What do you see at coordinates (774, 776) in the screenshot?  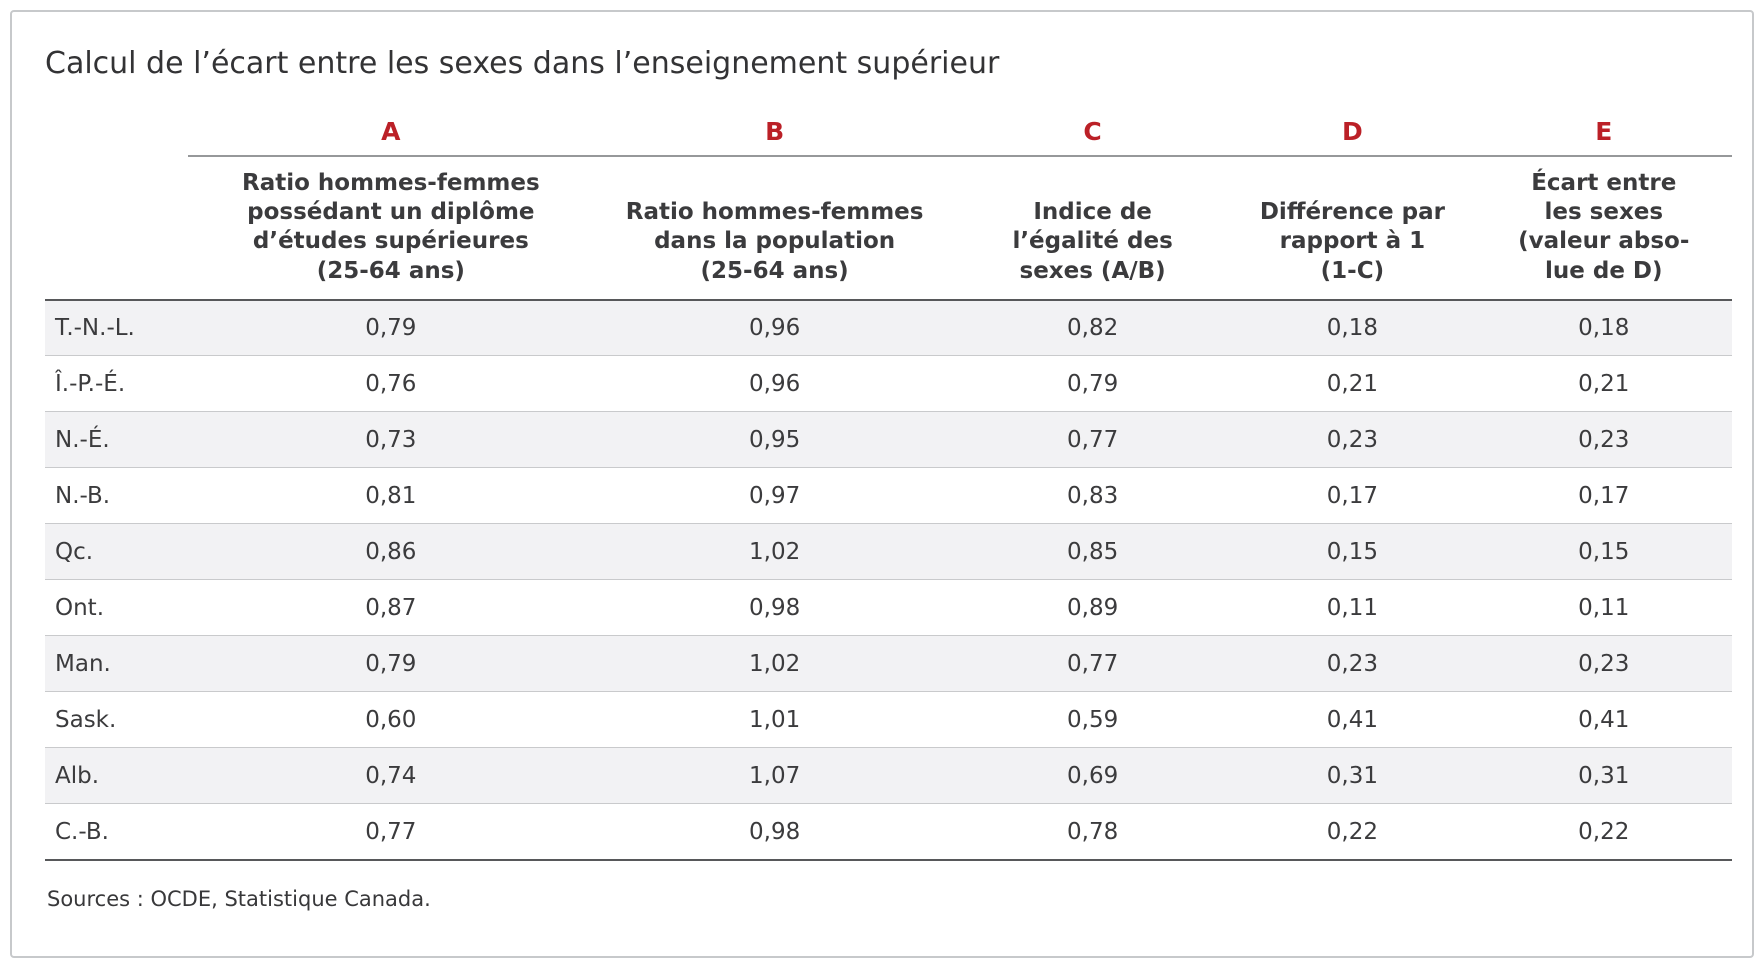 I see `cell-value: 1,07` at bounding box center [774, 776].